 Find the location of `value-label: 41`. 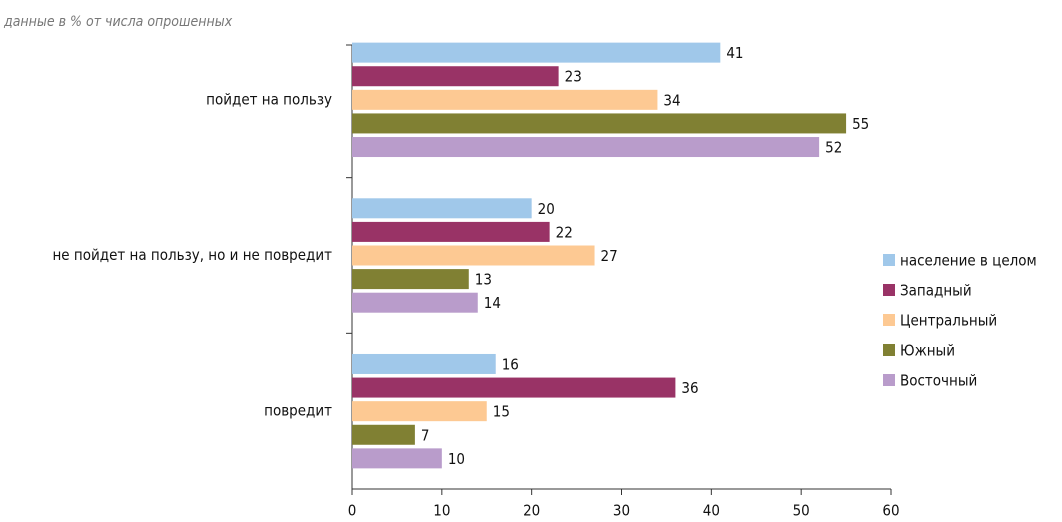

value-label: 41 is located at coordinates (734, 53).